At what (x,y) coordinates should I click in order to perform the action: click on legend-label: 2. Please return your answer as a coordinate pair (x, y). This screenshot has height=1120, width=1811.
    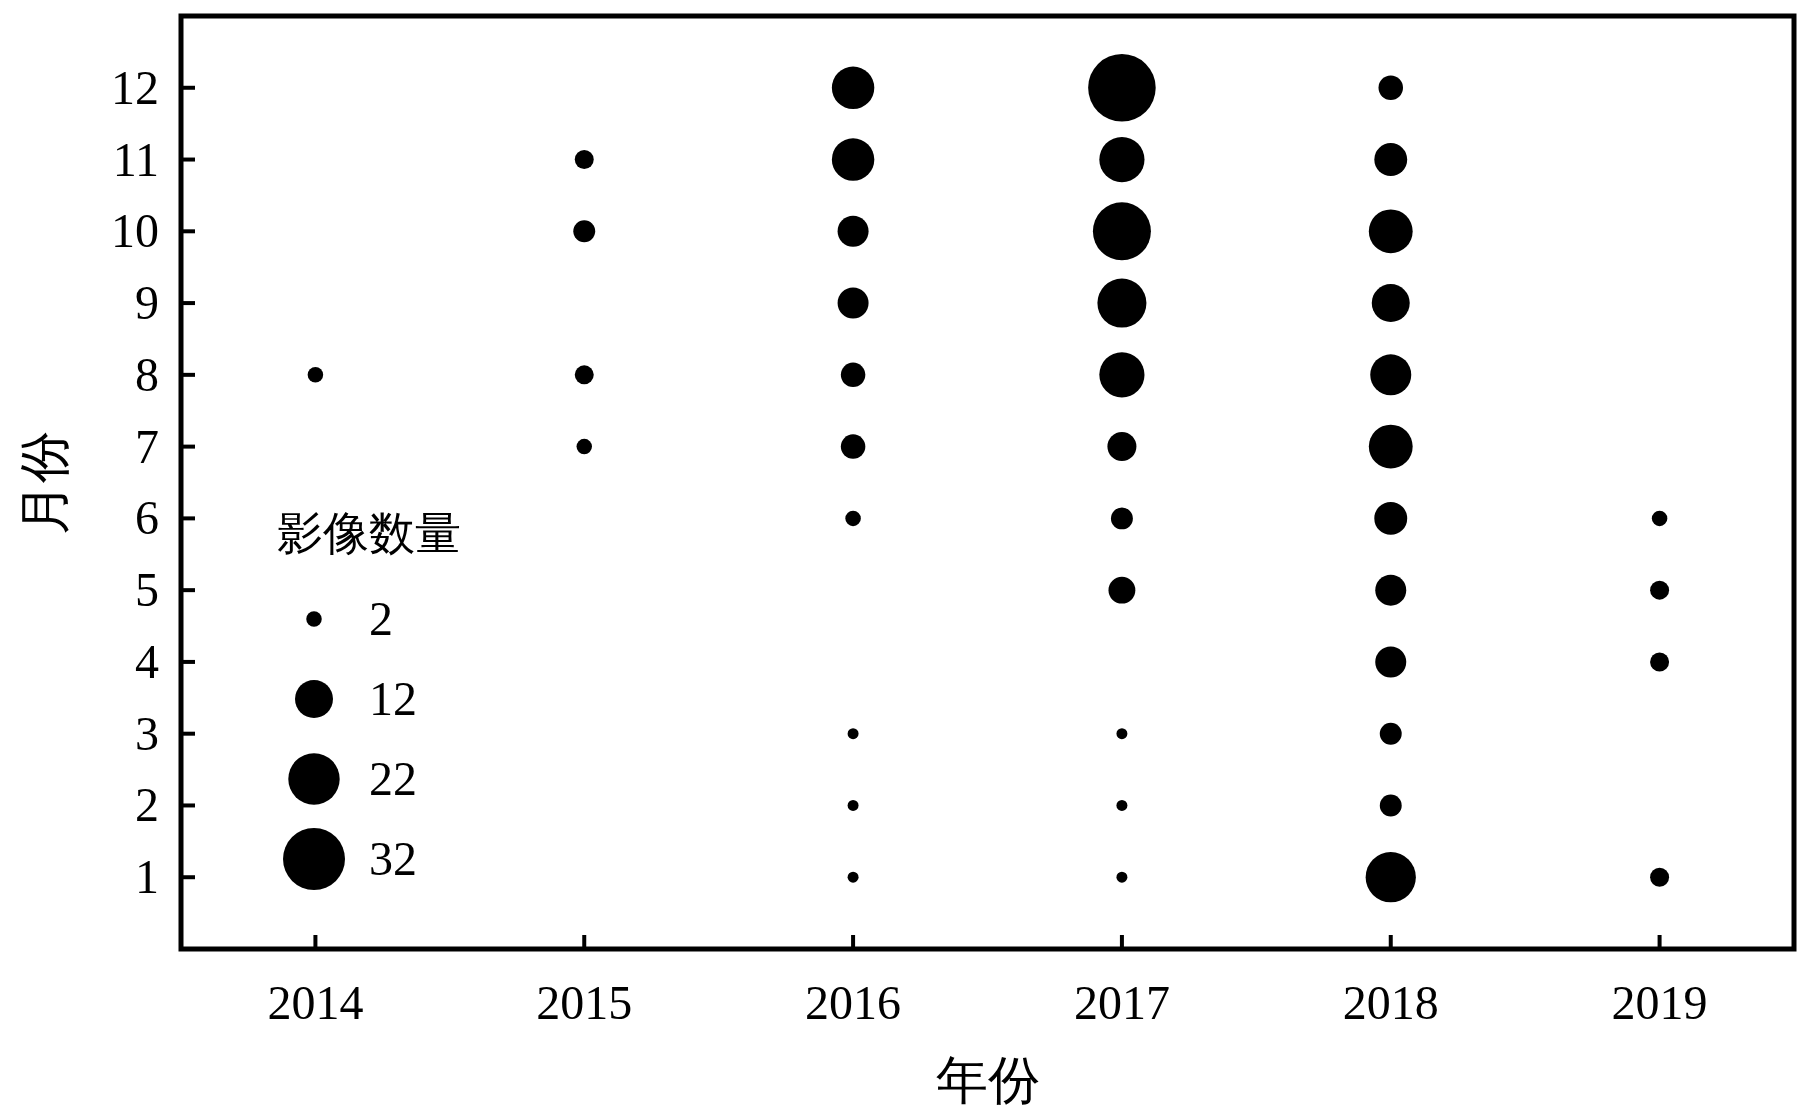
    Looking at the image, I should click on (381, 618).